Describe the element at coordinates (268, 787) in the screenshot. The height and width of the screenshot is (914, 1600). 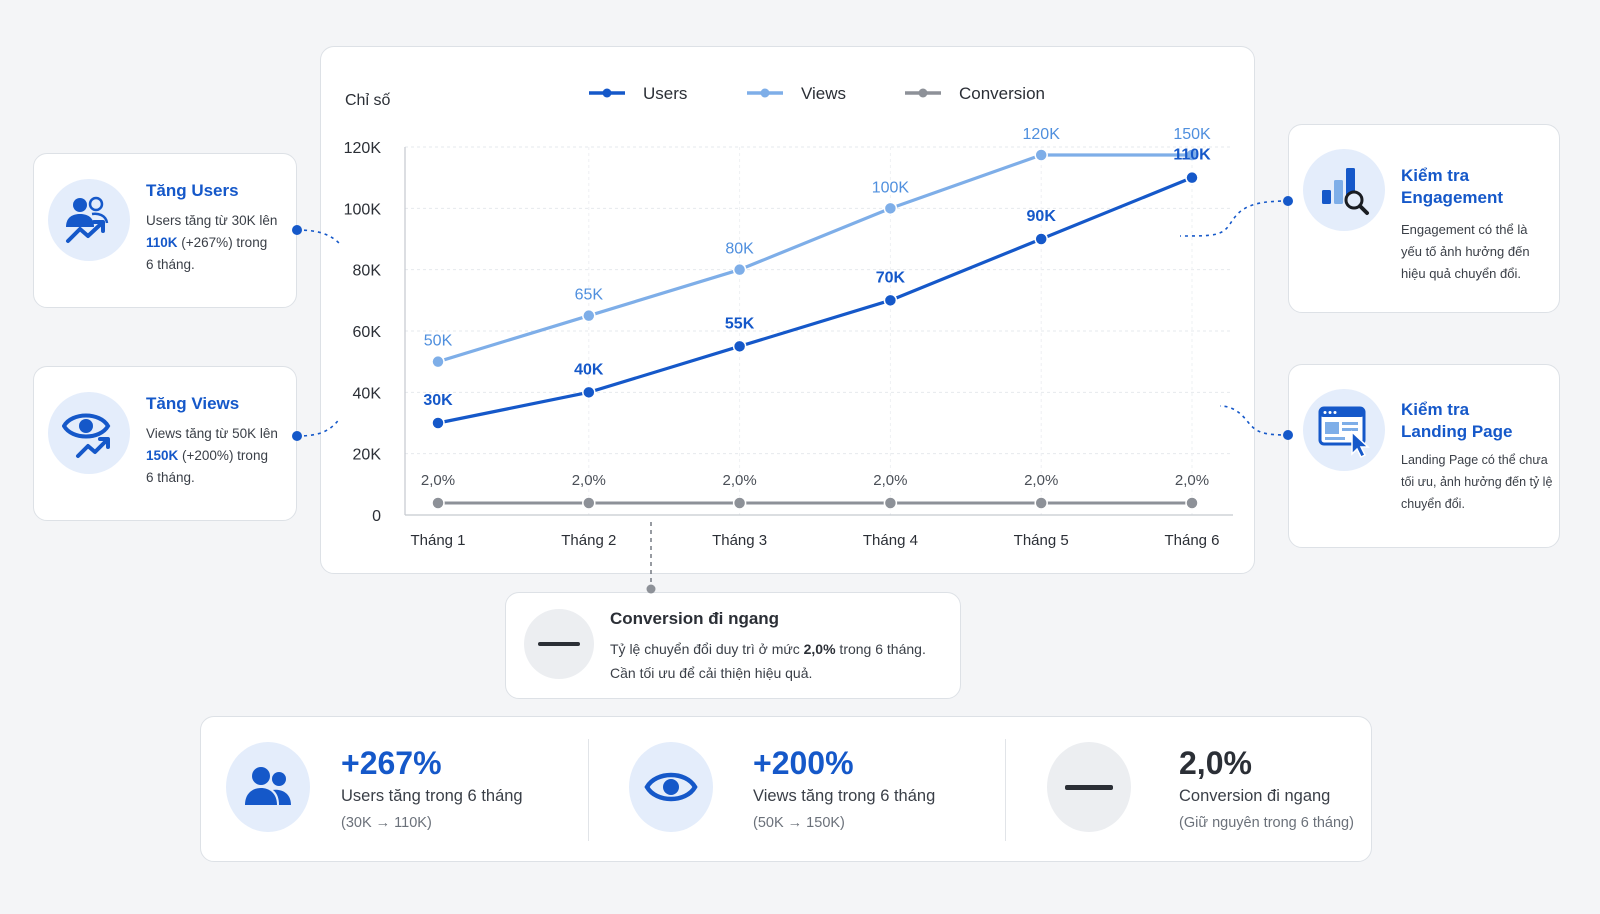
I see `users-icon` at that location.